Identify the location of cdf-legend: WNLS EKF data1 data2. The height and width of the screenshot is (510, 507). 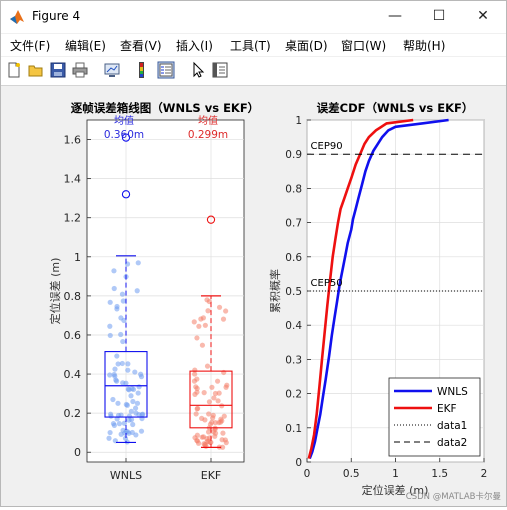
(434, 417).